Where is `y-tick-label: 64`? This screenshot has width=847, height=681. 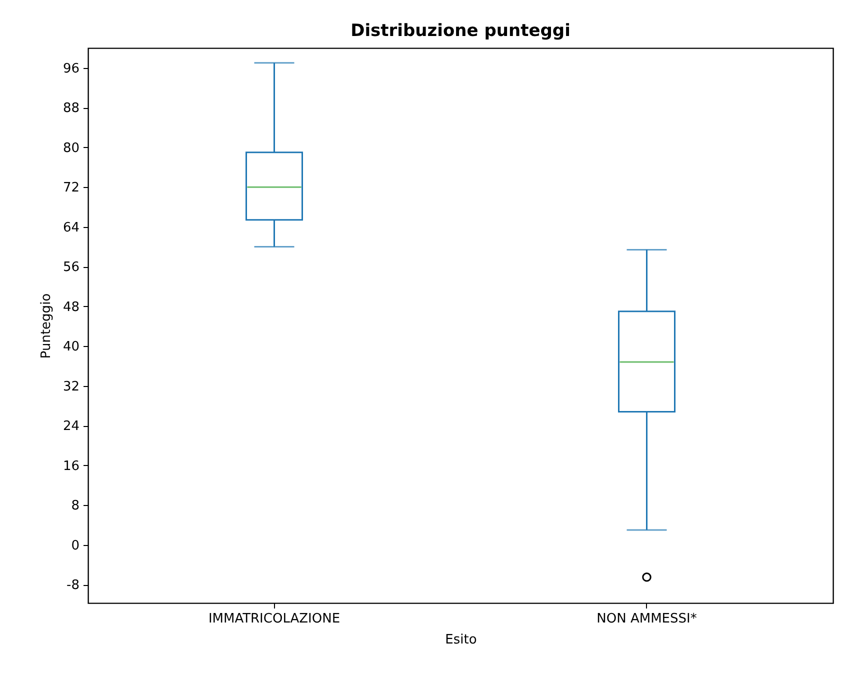
y-tick-label: 64 is located at coordinates (71, 228).